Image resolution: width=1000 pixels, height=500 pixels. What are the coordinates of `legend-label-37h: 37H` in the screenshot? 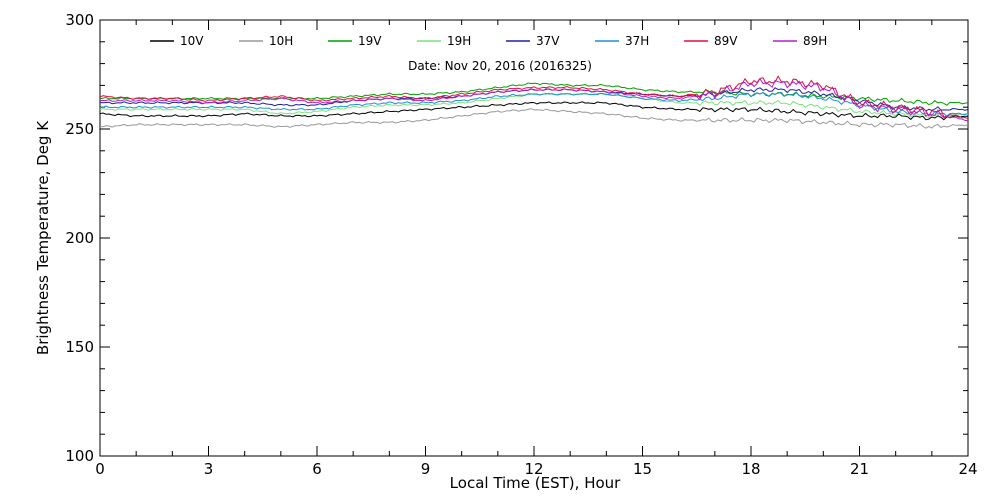 It's located at (637, 41).